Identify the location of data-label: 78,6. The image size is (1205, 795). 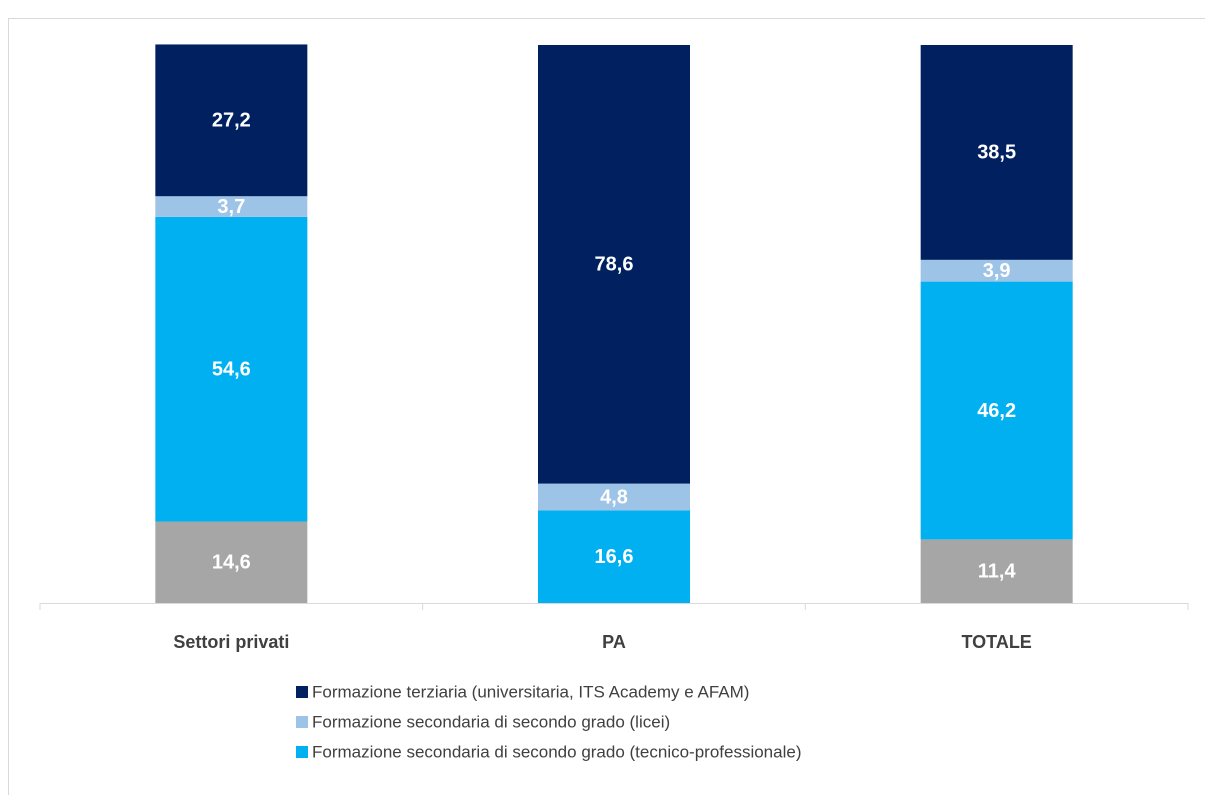
(614, 265).